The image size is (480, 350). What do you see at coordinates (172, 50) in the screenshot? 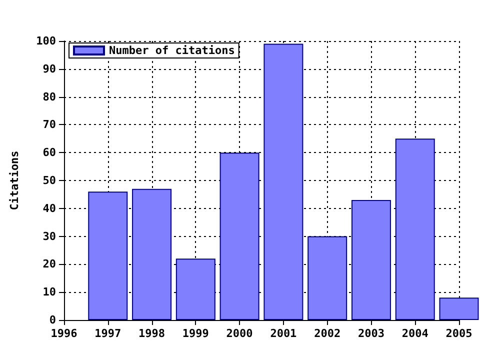
I see `legend-label: Number of citations` at bounding box center [172, 50].